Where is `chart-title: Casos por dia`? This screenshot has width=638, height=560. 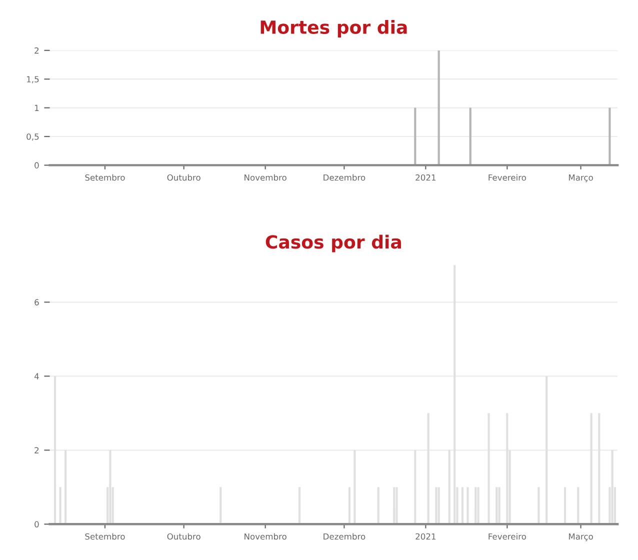 chart-title: Casos por dia is located at coordinates (333, 243).